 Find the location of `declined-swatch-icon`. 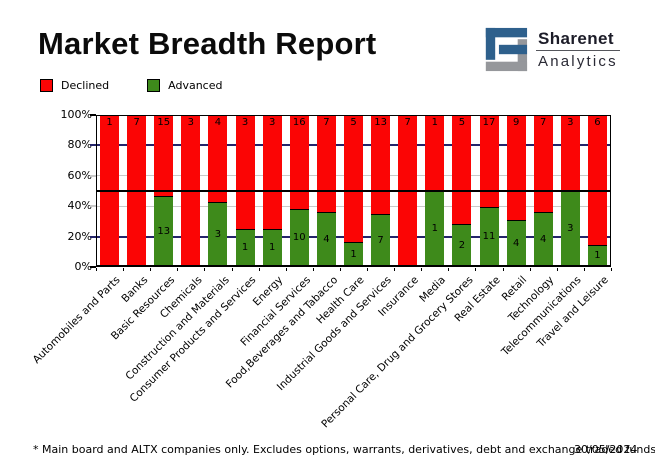

declined-swatch-icon is located at coordinates (46, 85).